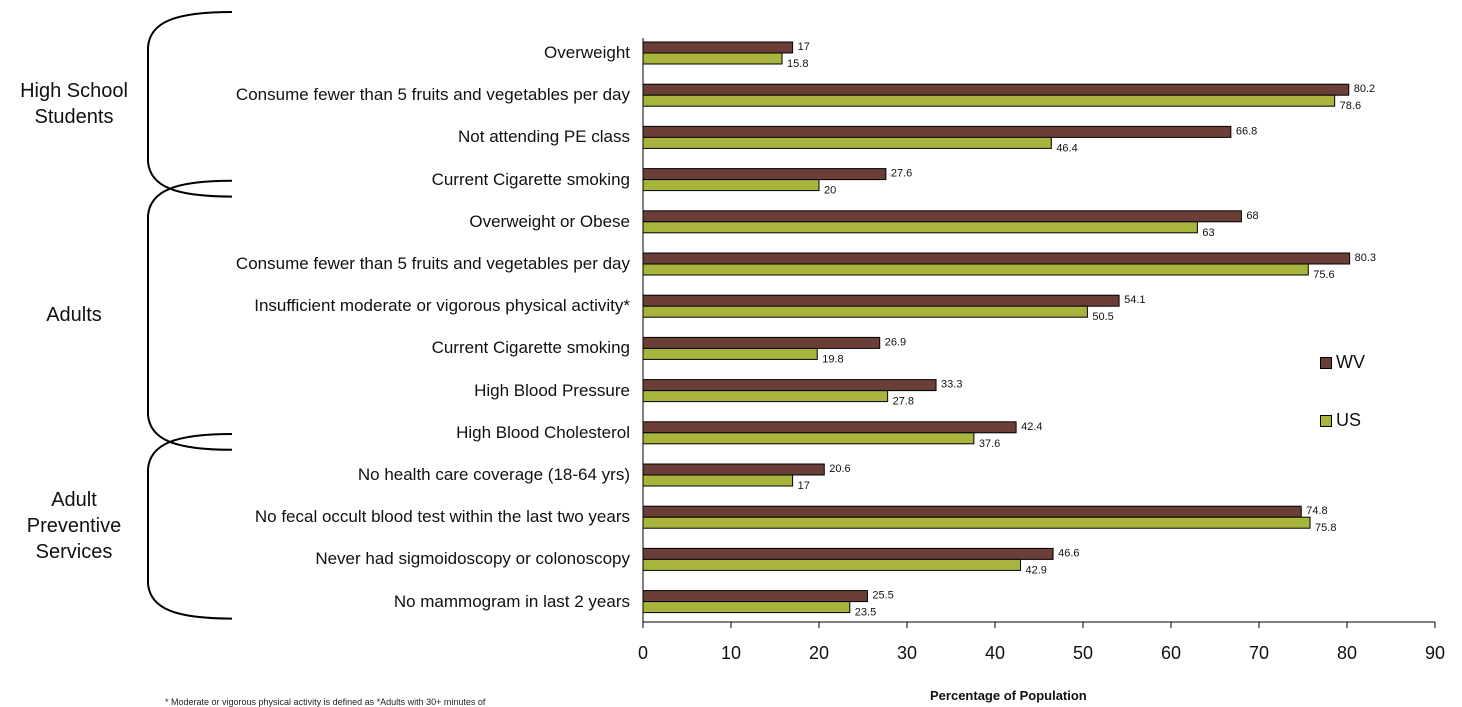 This screenshot has height=707, width=1462. What do you see at coordinates (1068, 553) in the screenshot?
I see `bar-value-label: 46.6` at bounding box center [1068, 553].